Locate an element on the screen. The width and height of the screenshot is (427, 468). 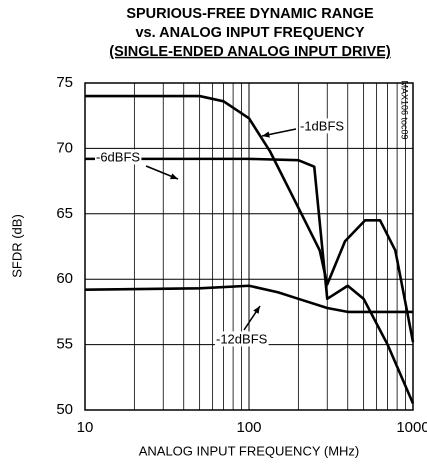
x-tick-label: 1000 is located at coordinates (411, 427).